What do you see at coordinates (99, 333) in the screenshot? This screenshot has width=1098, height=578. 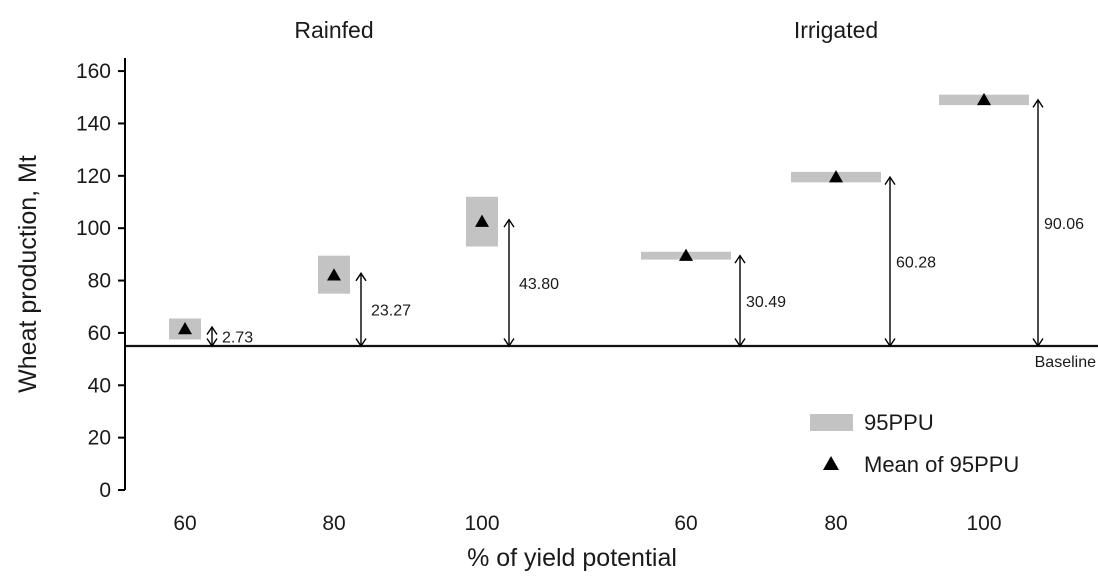 I see `y-tick-label: 60` at bounding box center [99, 333].